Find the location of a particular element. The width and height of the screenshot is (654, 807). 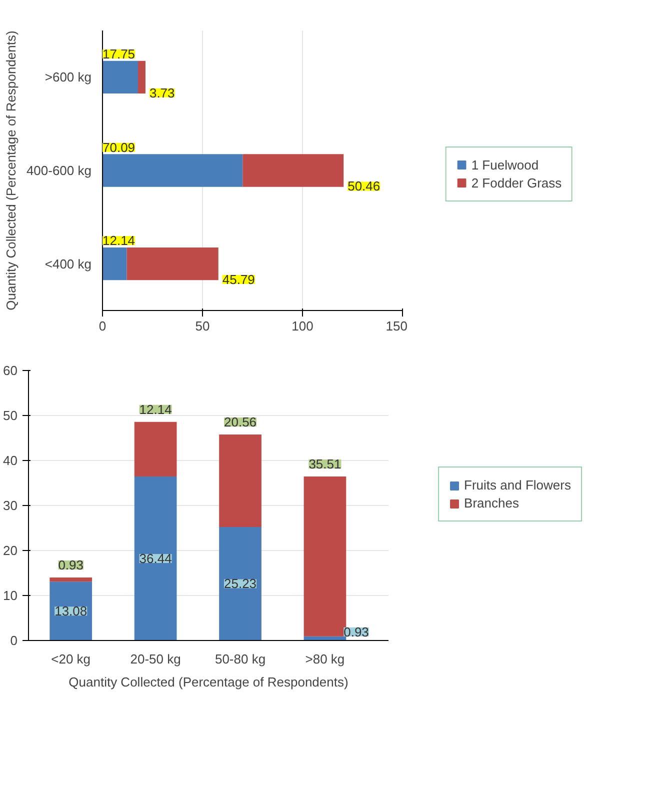

data-label: 3.73 is located at coordinates (162, 92).